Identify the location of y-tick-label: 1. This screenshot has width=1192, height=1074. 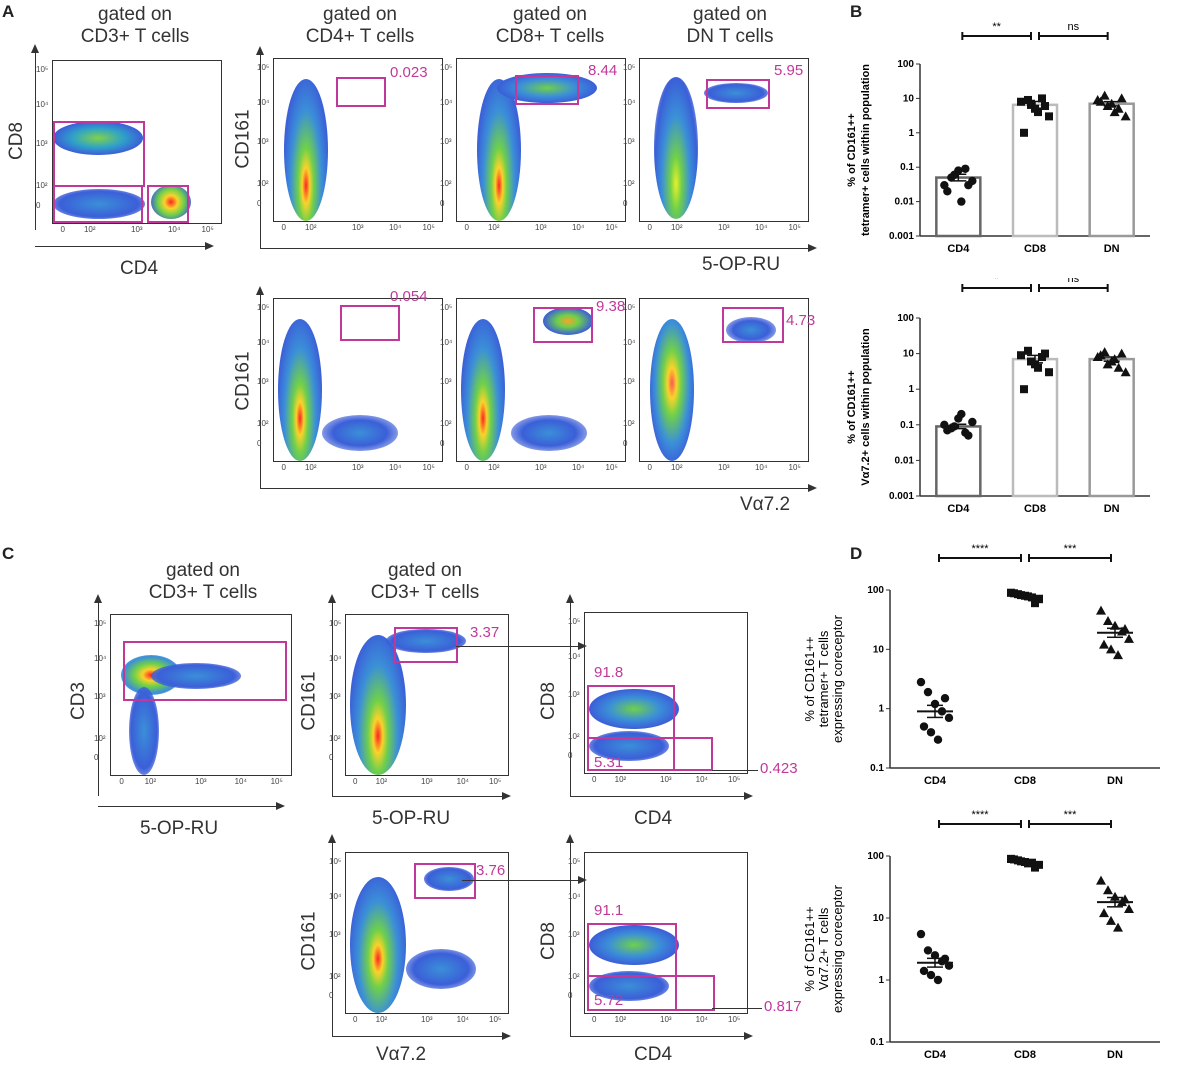
(881, 980).